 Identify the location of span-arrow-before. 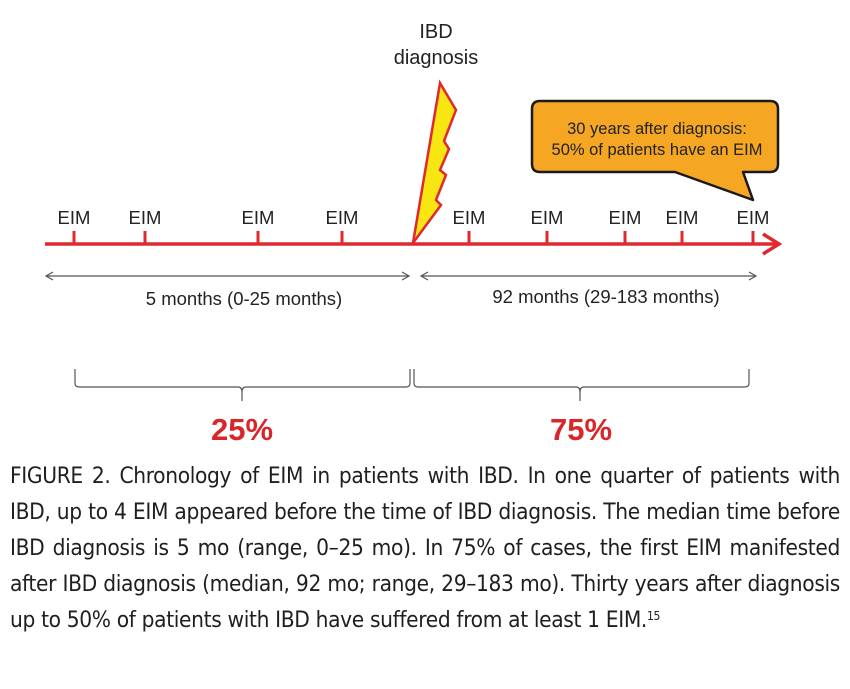
(227, 276).